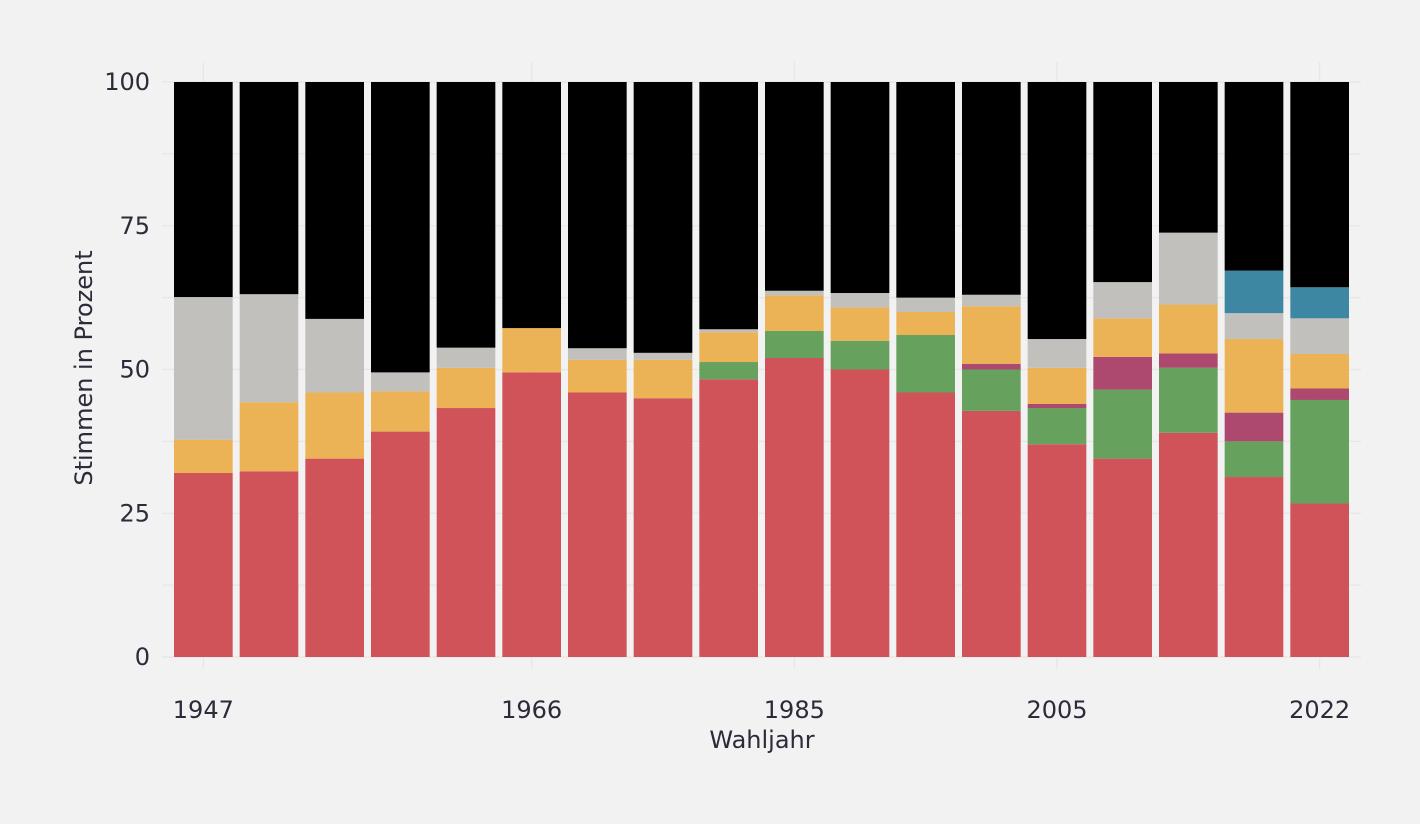 The height and width of the screenshot is (824, 1420). Describe the element at coordinates (127, 82) in the screenshot. I see `y-tick-label: 100` at that location.